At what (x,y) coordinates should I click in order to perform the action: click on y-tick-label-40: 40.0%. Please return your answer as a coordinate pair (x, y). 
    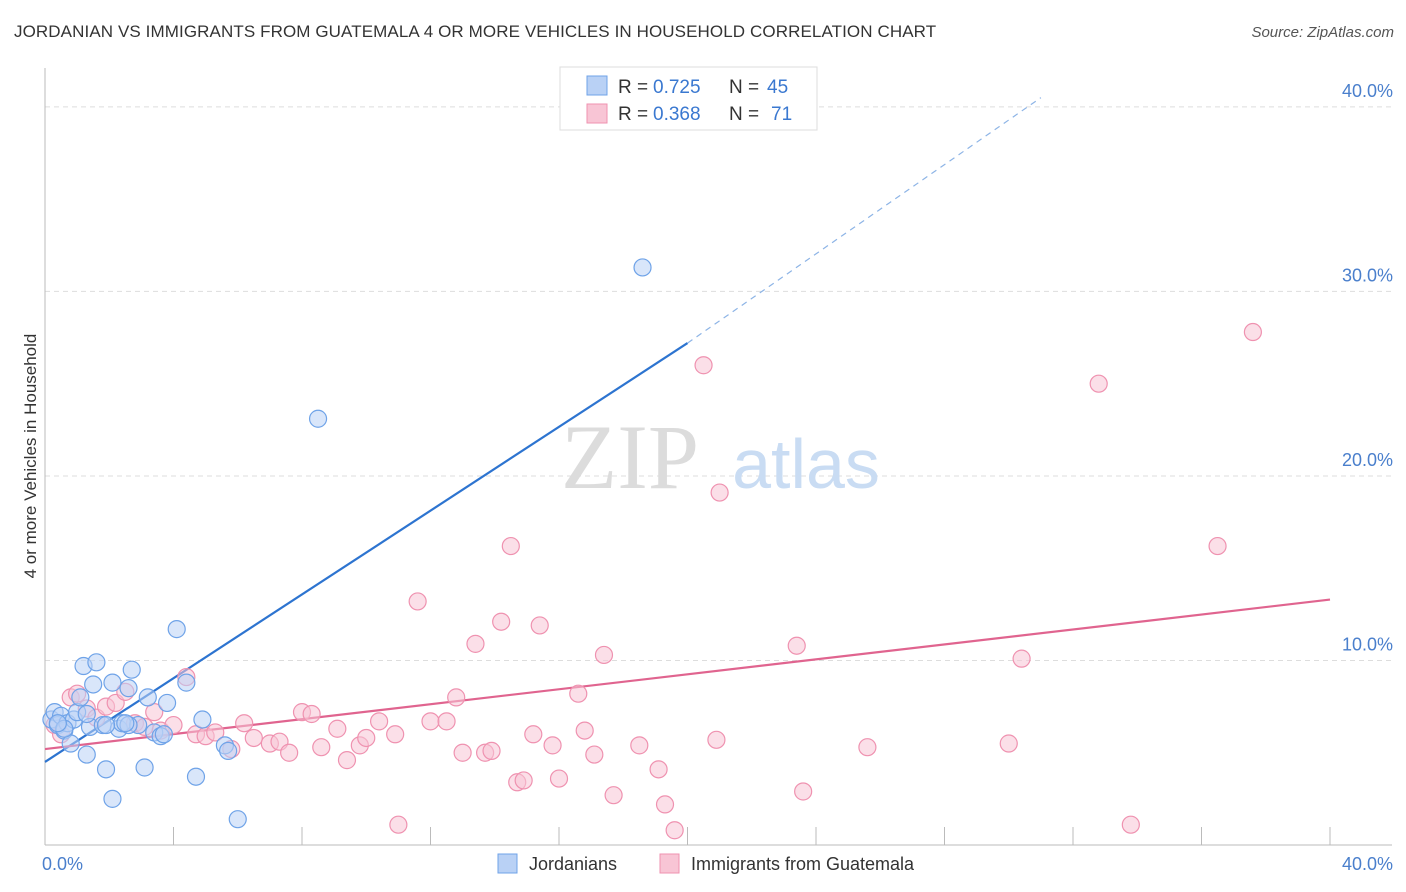
    Looking at the image, I should click on (1367, 91).